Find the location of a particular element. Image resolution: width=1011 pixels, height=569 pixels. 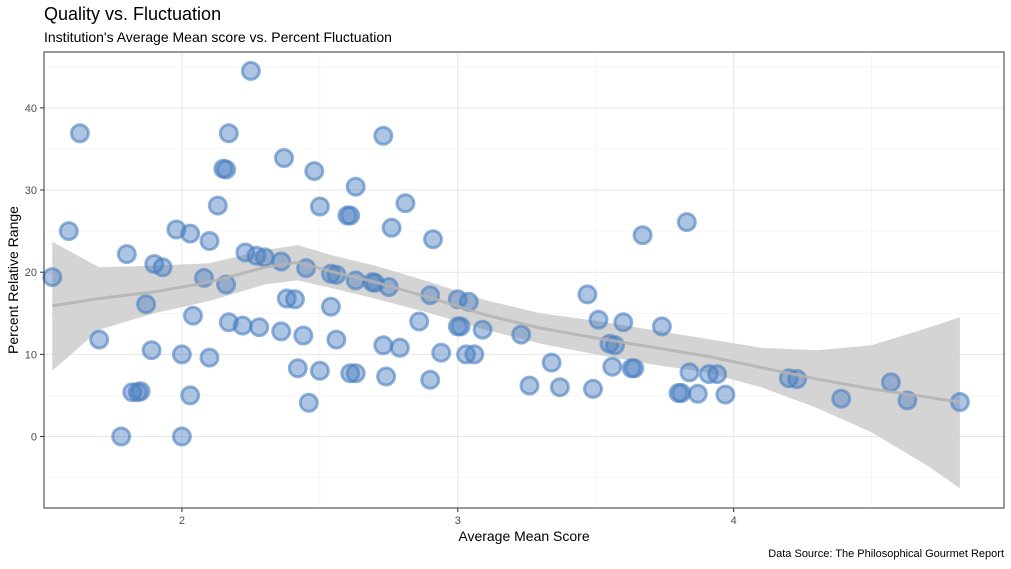

y-tick-label: 10 is located at coordinates (31, 355).